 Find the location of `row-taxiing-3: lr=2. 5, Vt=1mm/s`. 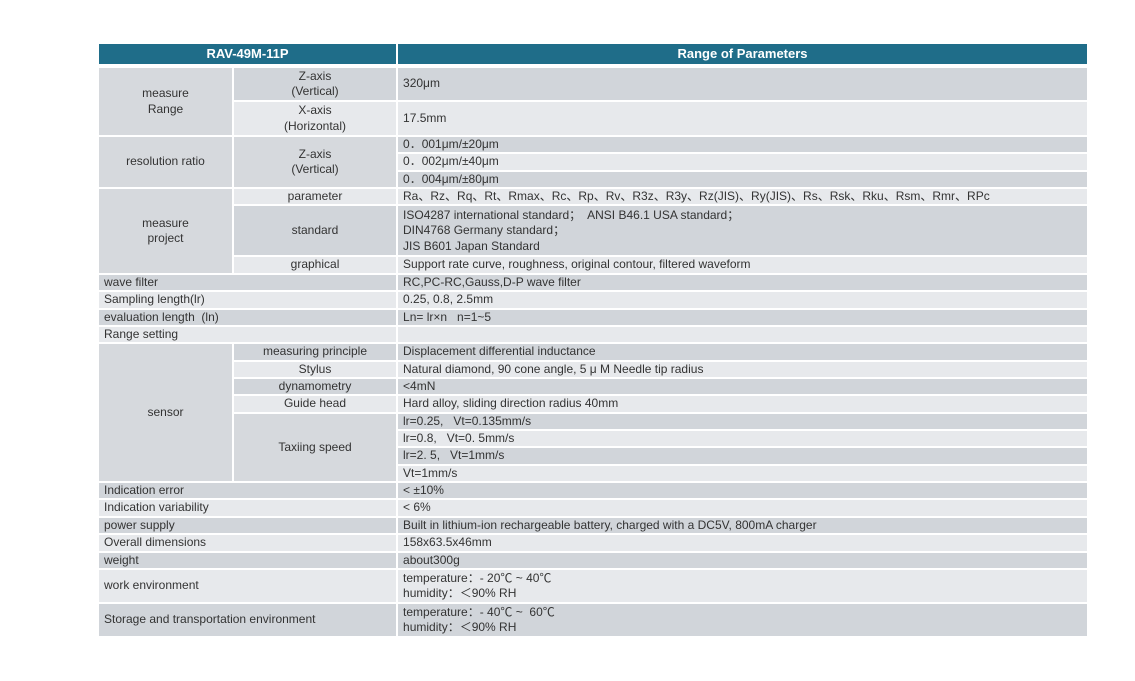

row-taxiing-3: lr=2. 5, Vt=1mm/s is located at coordinates (594, 456).